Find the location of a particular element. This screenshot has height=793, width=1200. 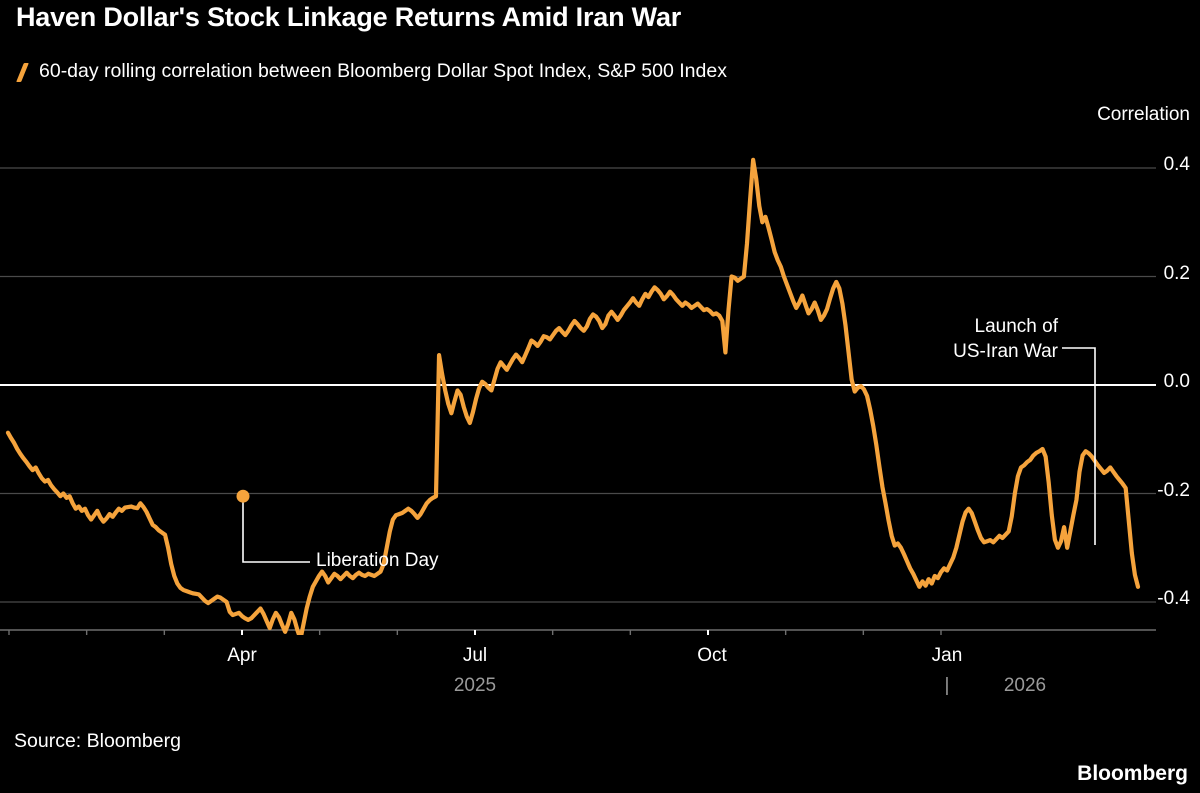

source-note: Source: Bloomberg is located at coordinates (97, 741).